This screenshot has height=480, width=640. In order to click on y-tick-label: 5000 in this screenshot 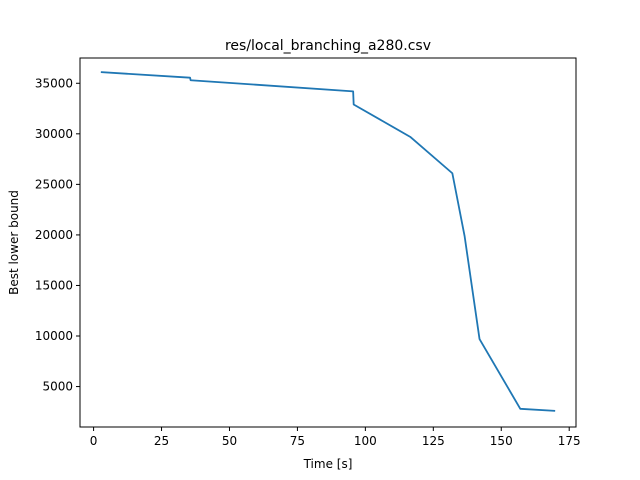, I will do `click(57, 387)`.